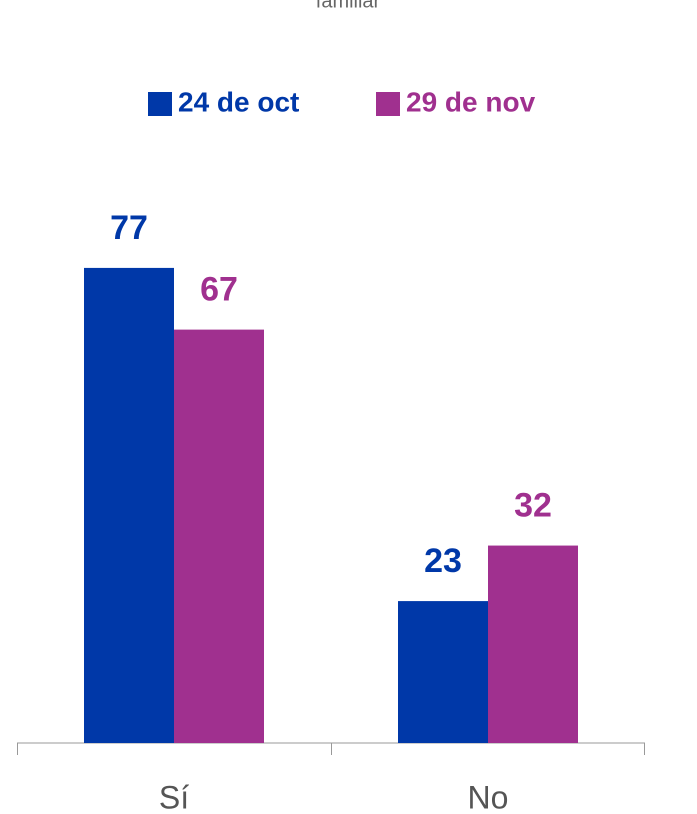 The image size is (697, 814). I want to click on data-label: 67, so click(219, 290).